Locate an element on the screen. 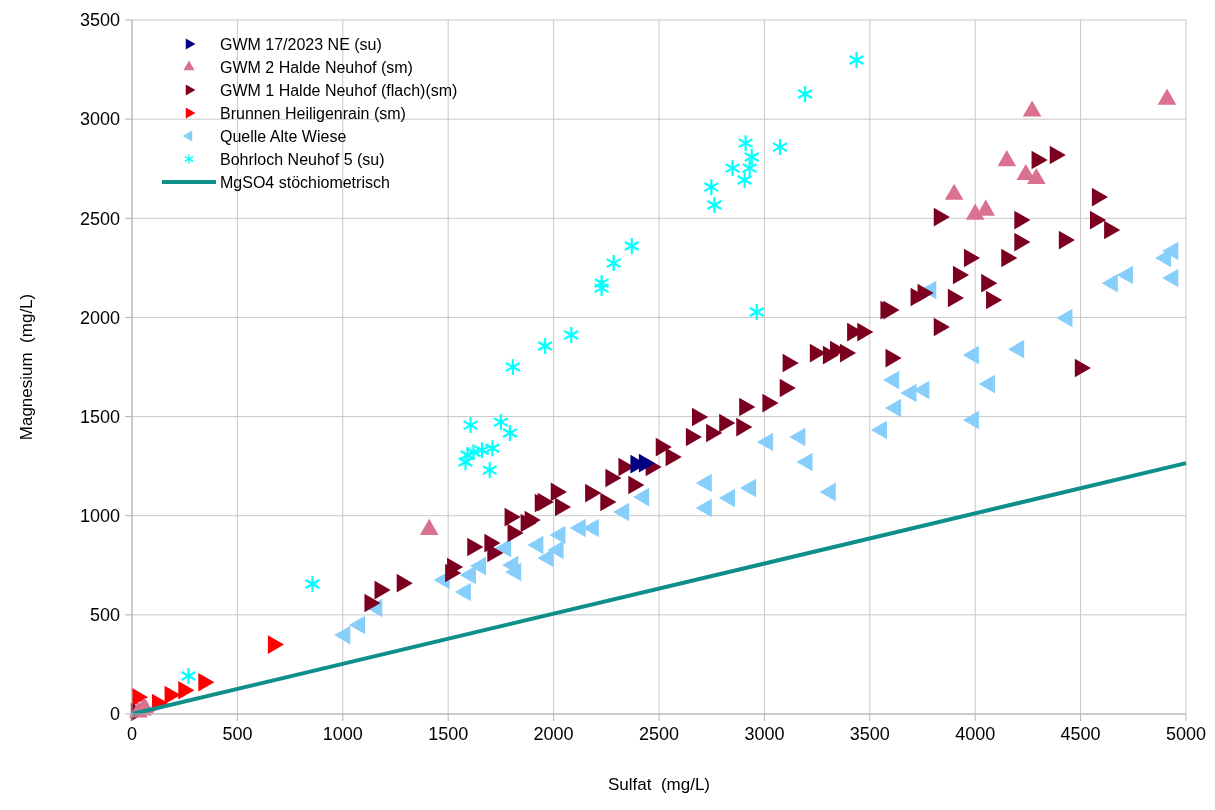  x-tick-label: 5000 is located at coordinates (1186, 734).